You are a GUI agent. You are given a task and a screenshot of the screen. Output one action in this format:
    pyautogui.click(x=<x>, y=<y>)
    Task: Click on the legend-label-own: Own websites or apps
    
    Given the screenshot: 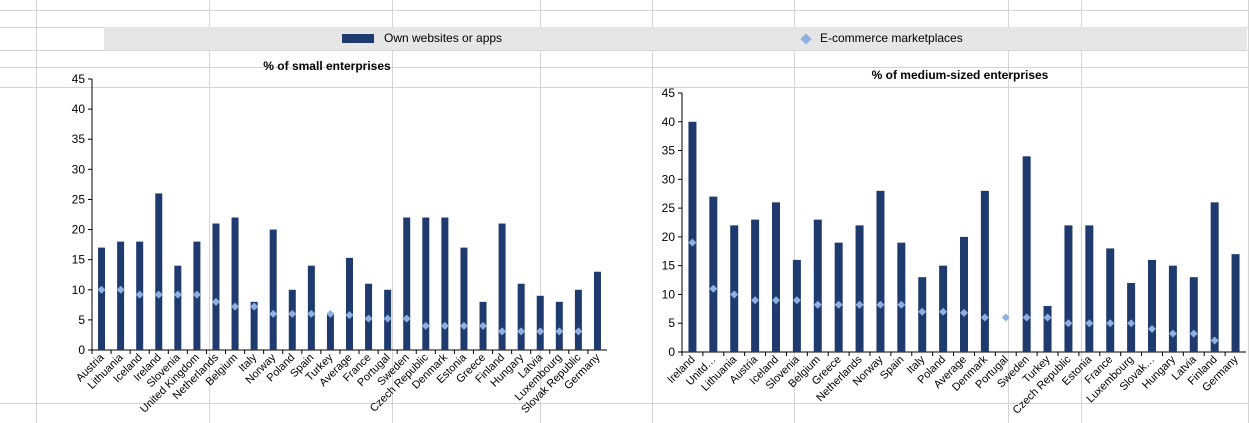 What is the action you would take?
    pyautogui.click(x=443, y=38)
    